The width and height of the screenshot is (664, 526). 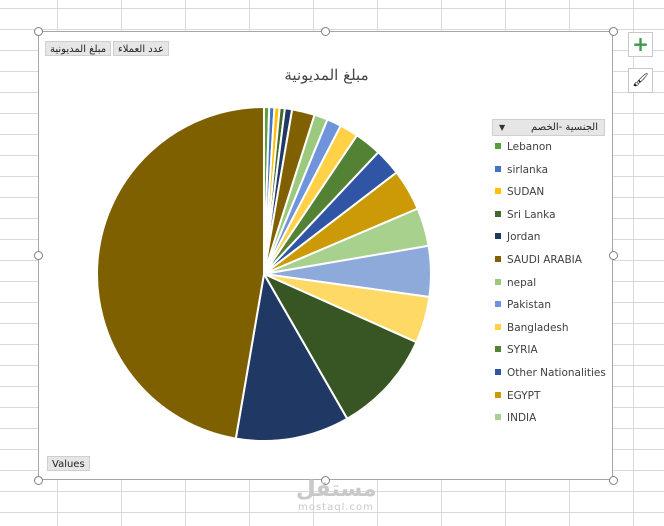 What do you see at coordinates (502, 127) in the screenshot?
I see `dropdown-arrow-icon: ▼` at bounding box center [502, 127].